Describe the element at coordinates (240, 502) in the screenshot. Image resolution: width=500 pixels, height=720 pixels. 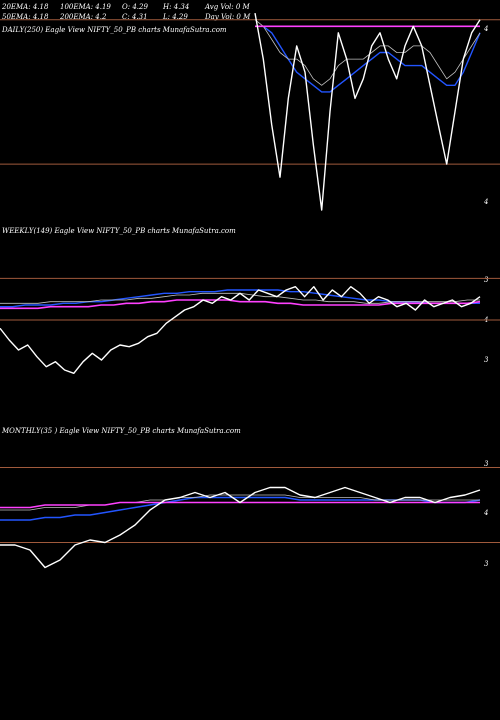
I see `monthly-ema-100-line` at that location.